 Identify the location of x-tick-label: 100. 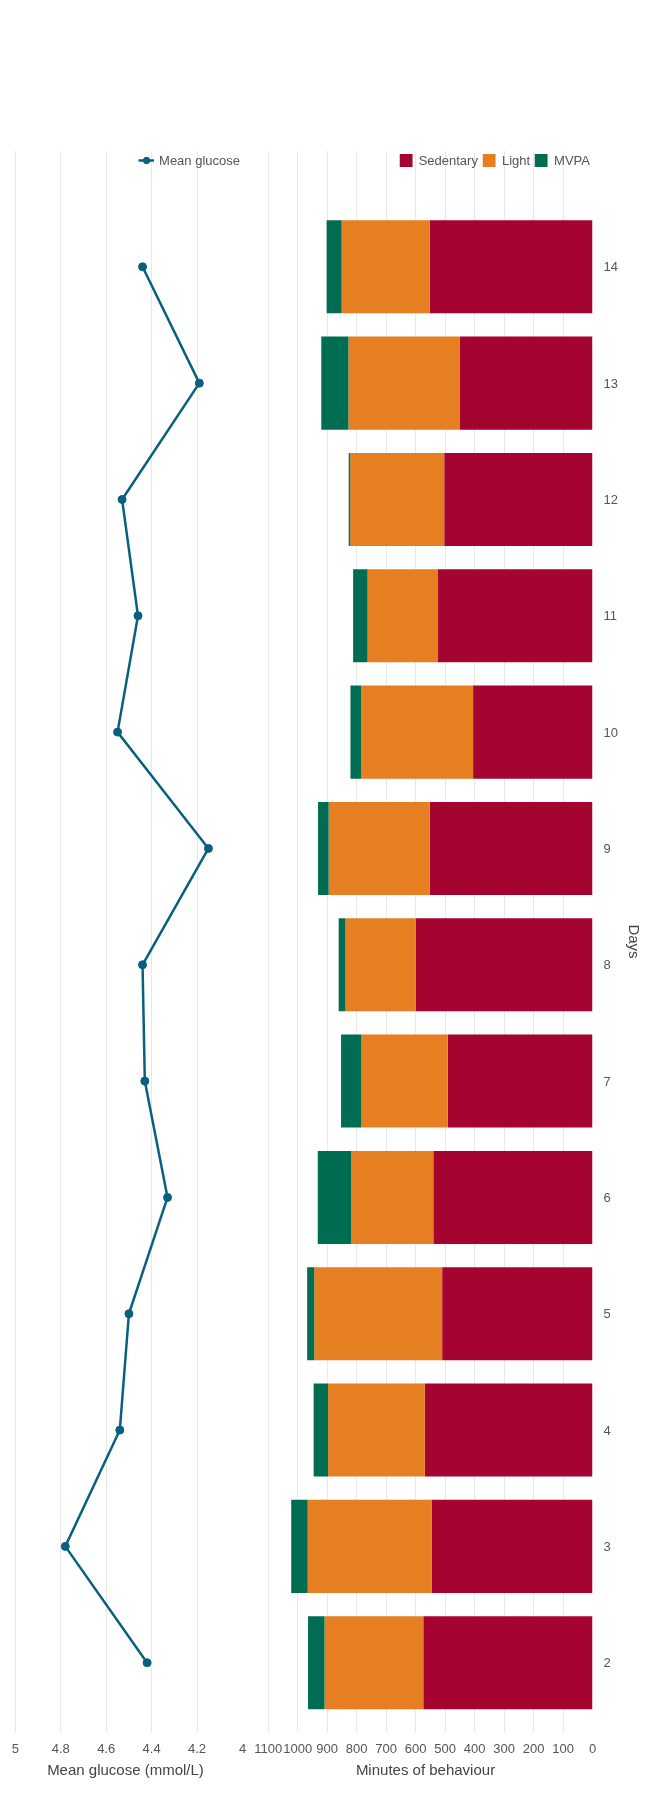
(563, 1748).